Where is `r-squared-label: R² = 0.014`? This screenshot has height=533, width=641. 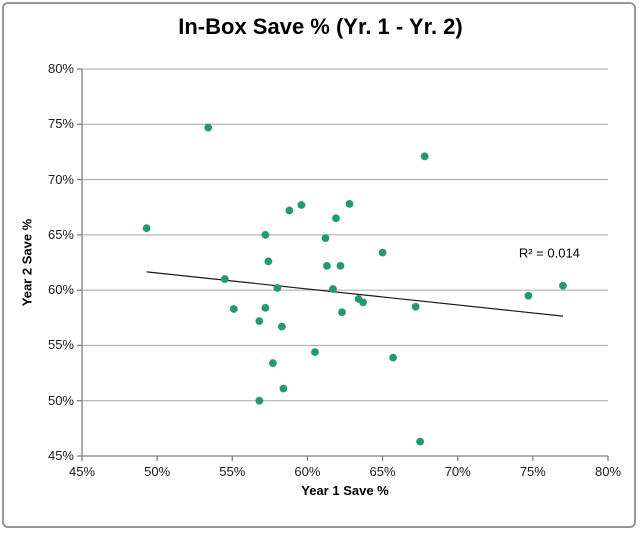
r-squared-label: R² = 0.014 is located at coordinates (549, 253).